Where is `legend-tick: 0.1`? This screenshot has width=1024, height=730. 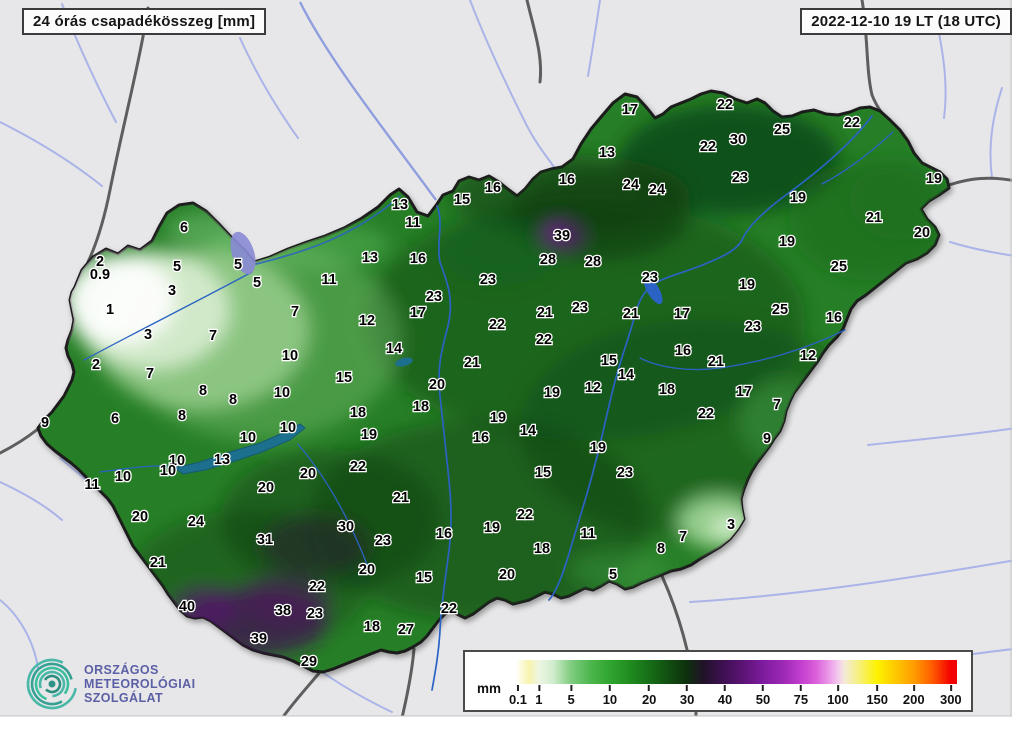 legend-tick: 0.1 is located at coordinates (518, 696).